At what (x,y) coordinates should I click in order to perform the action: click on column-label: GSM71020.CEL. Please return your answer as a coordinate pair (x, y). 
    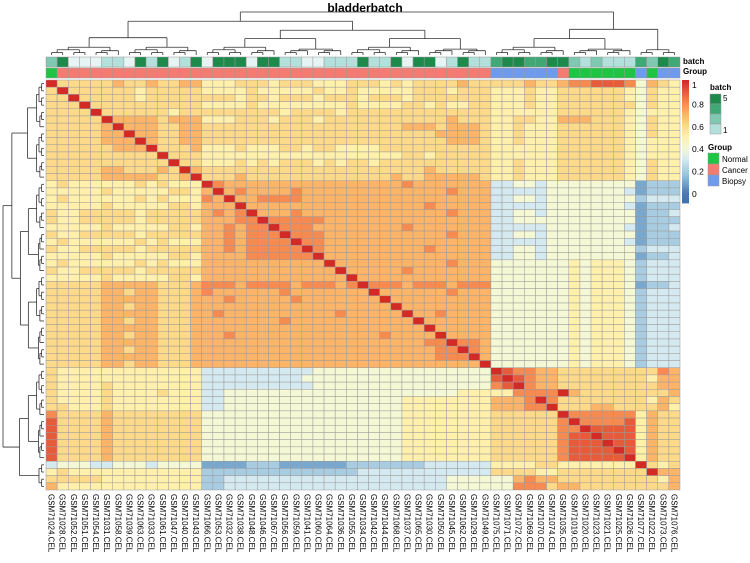
    Looking at the image, I should click on (584, 523).